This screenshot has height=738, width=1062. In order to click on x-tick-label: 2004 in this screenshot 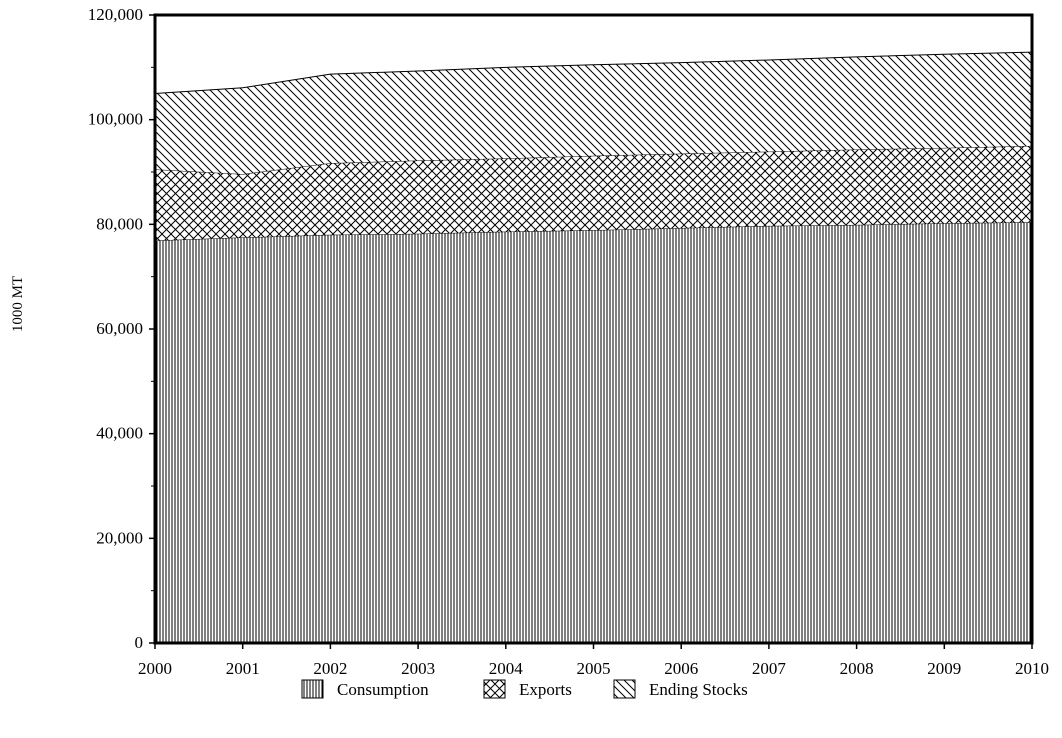, I will do `click(506, 668)`.